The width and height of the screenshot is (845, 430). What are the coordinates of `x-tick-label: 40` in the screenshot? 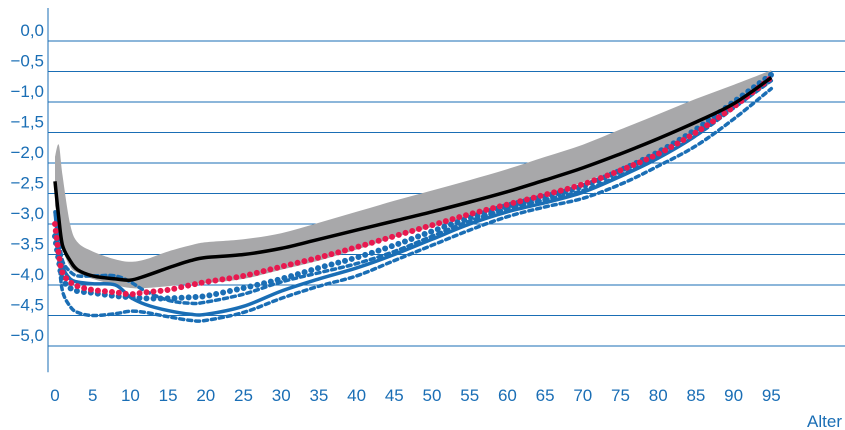 It's located at (356, 395).